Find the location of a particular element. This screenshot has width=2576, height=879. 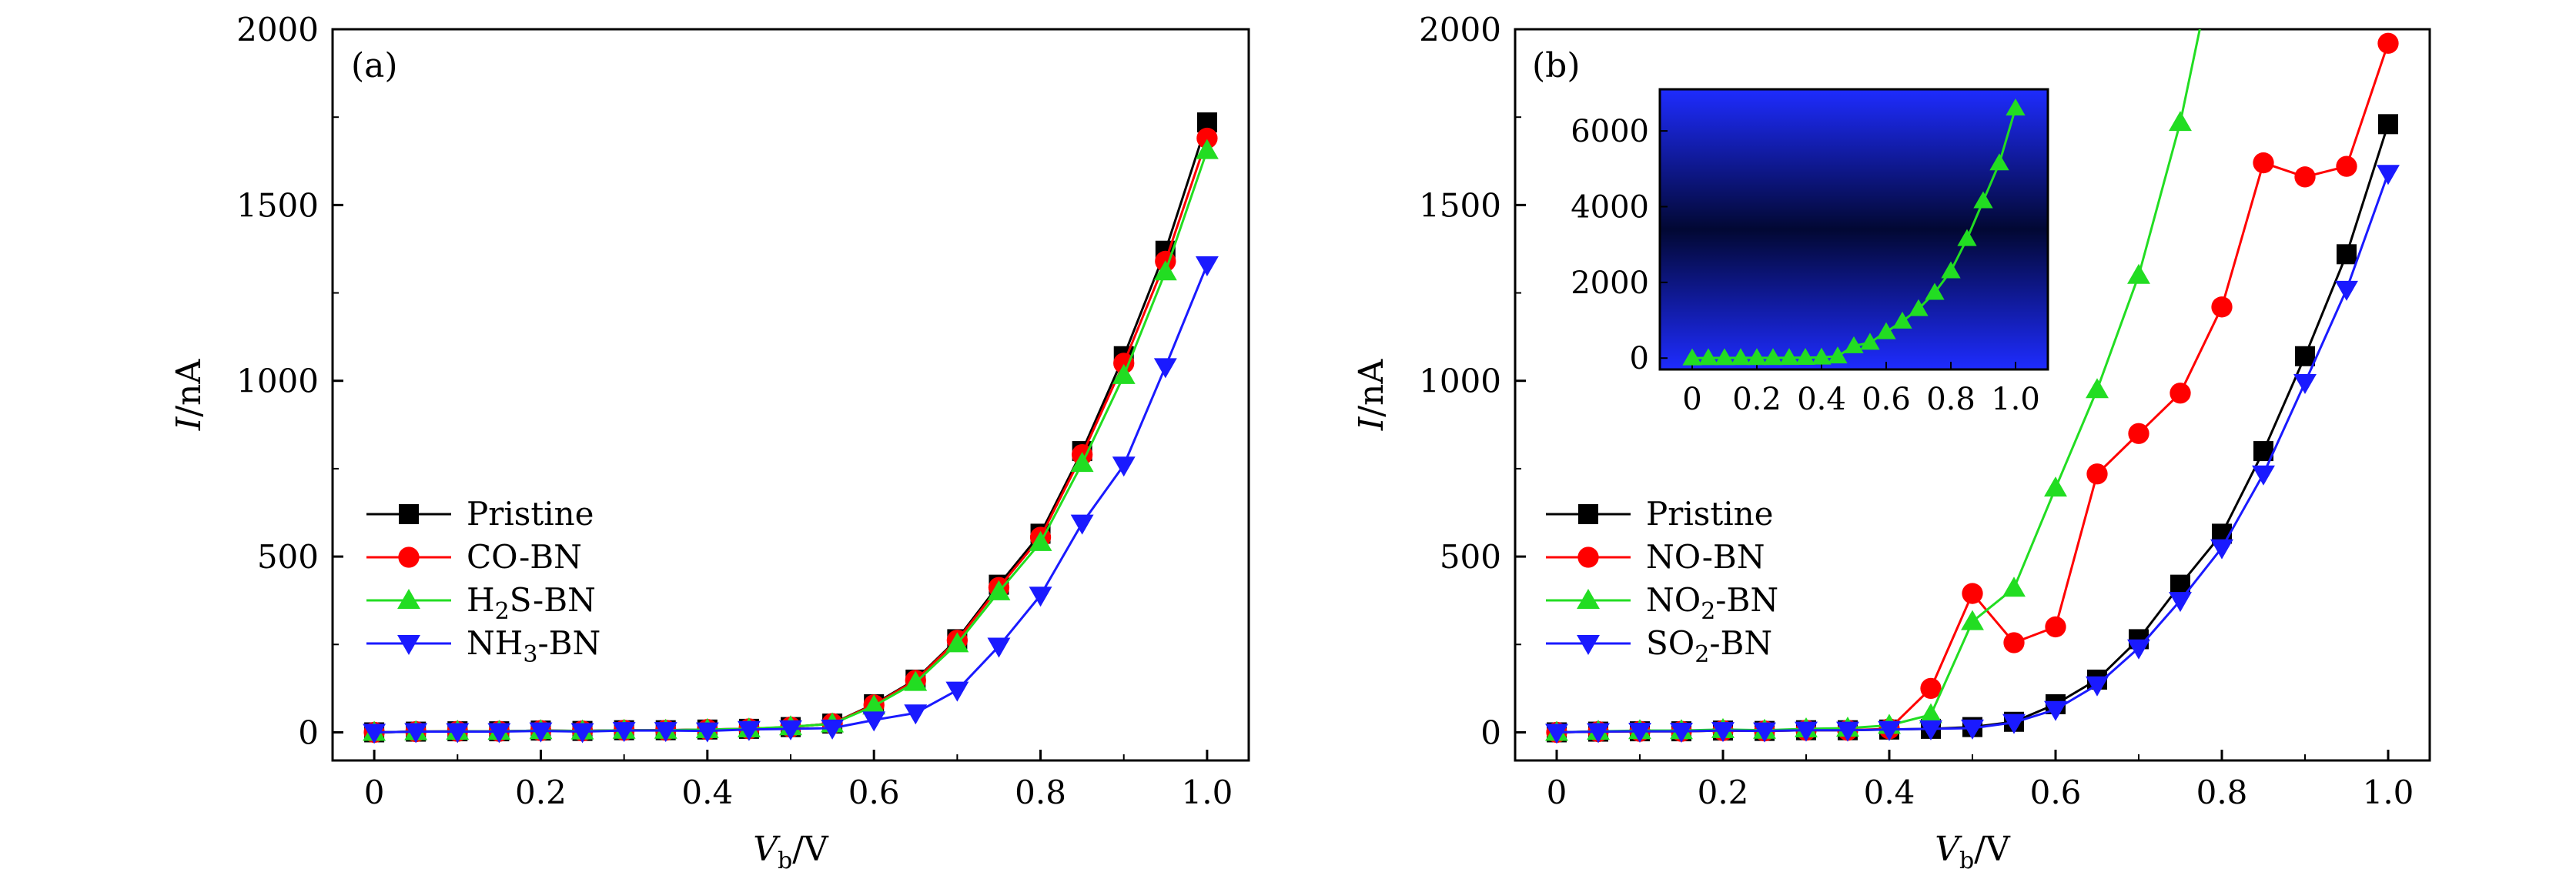

panel-label: (b) is located at coordinates (1557, 65).